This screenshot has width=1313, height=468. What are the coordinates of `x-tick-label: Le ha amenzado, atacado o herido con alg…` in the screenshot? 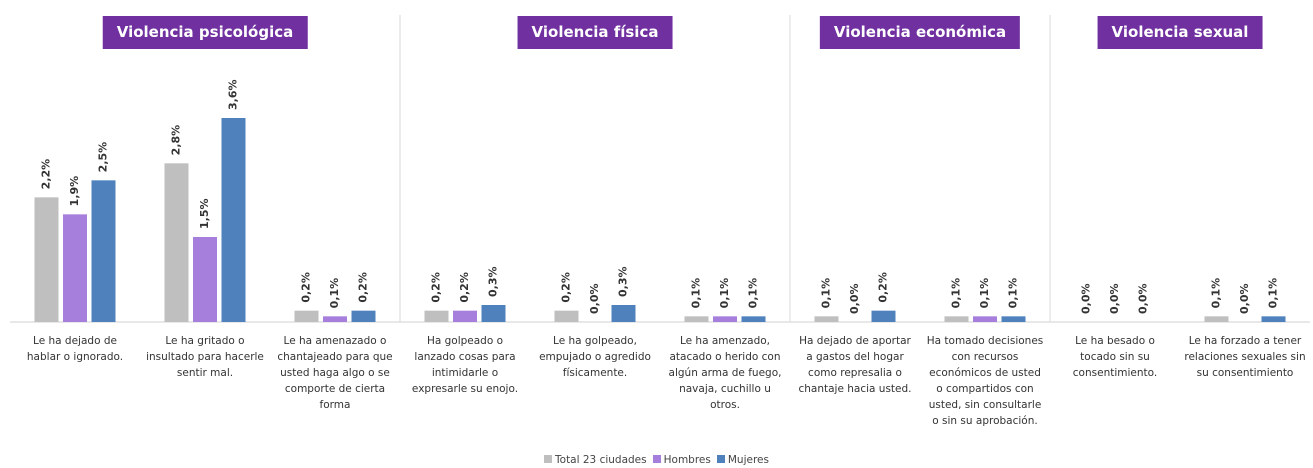 It's located at (725, 373).